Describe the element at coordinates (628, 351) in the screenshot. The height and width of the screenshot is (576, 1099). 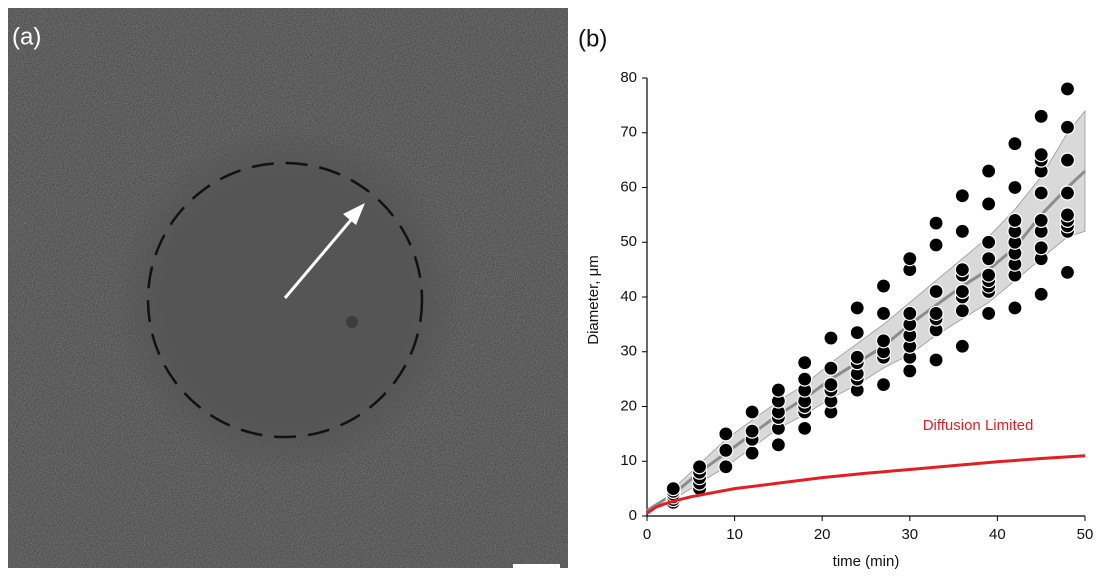
I see `y-tick-label: 30` at that location.